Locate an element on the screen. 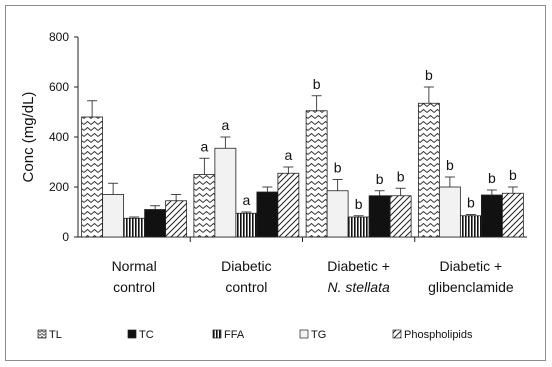 This screenshot has width=552, height=367. legend-label-tl: TL is located at coordinates (55, 335).